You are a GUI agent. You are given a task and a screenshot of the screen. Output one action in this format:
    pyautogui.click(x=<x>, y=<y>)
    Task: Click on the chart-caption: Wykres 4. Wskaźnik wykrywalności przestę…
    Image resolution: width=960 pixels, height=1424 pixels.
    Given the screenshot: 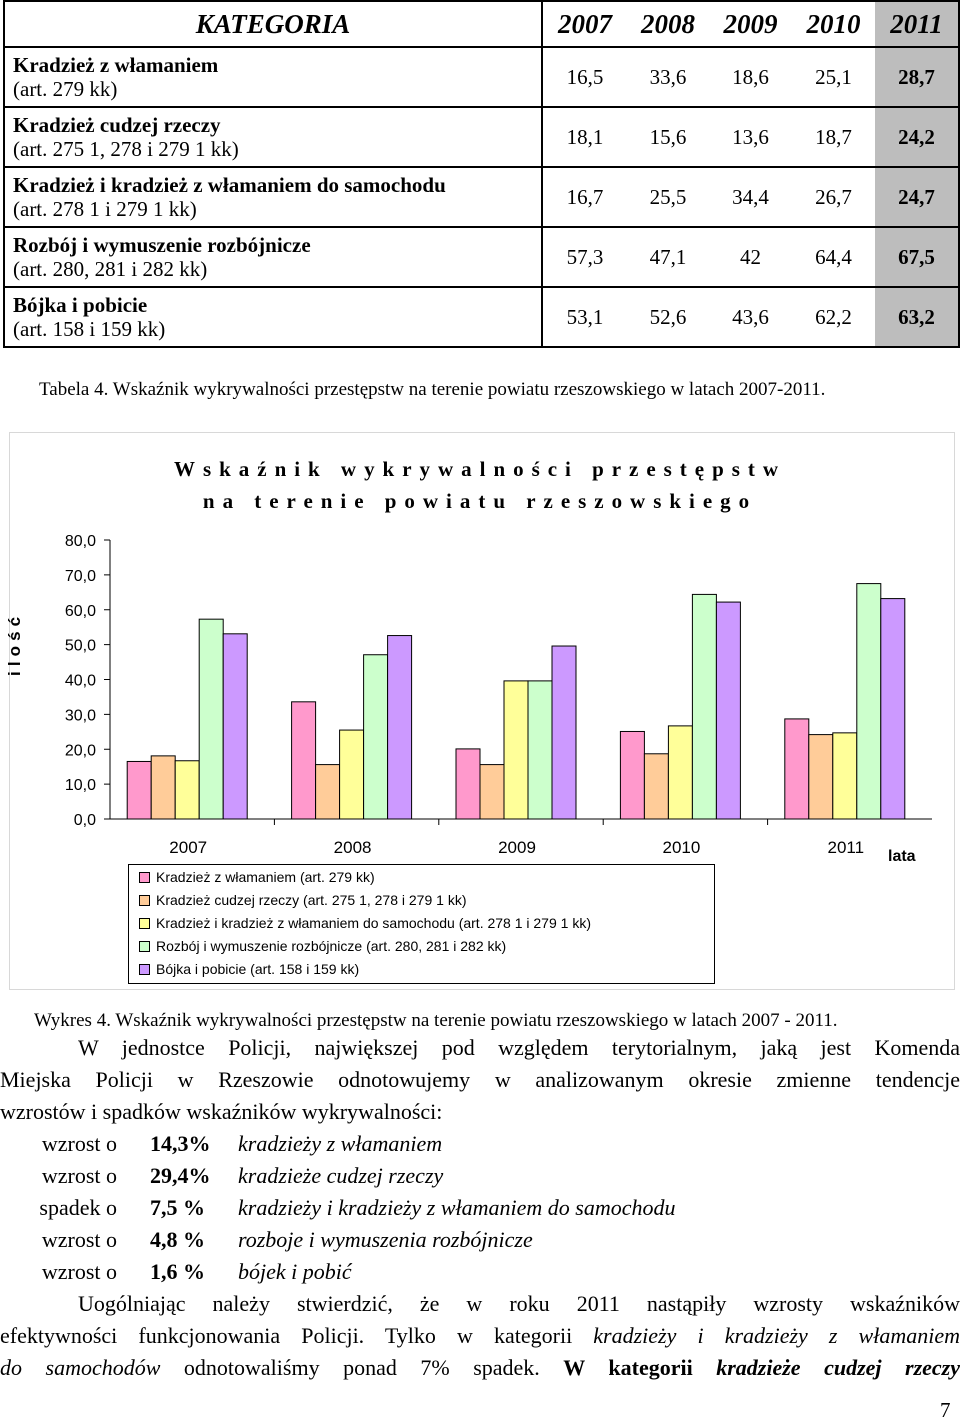 What is the action you would take?
    pyautogui.click(x=436, y=1020)
    